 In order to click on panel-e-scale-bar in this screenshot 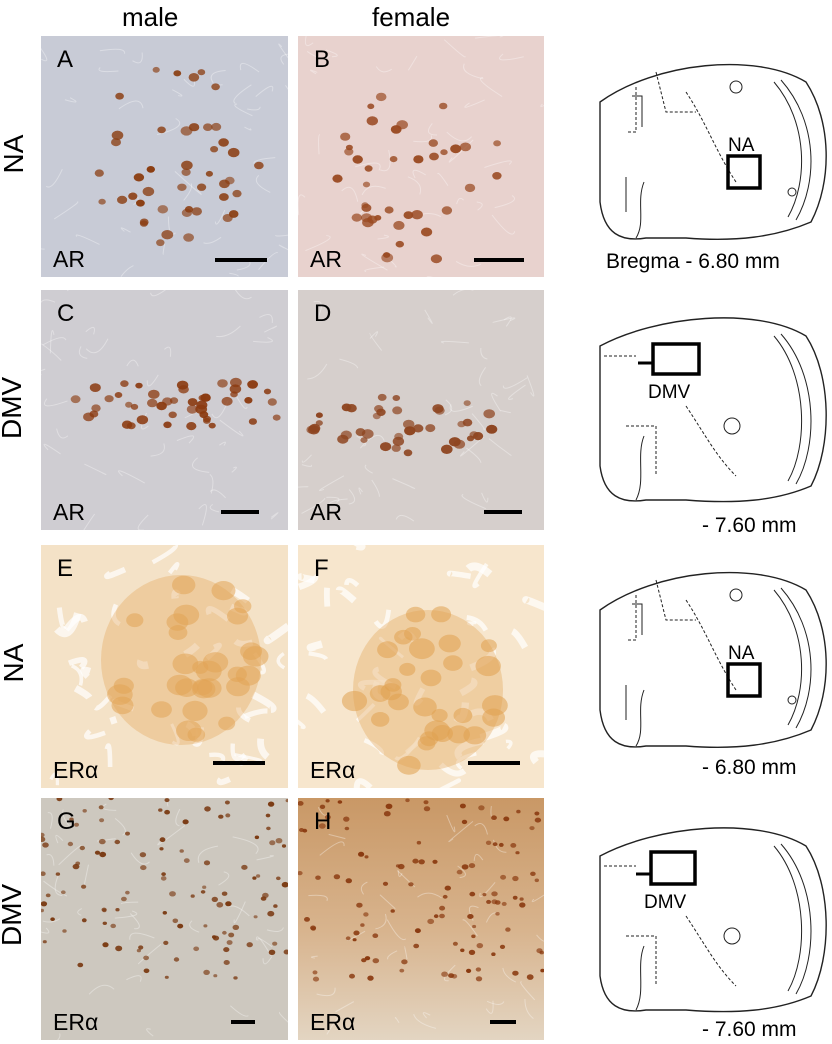, I will do `click(239, 763)`.